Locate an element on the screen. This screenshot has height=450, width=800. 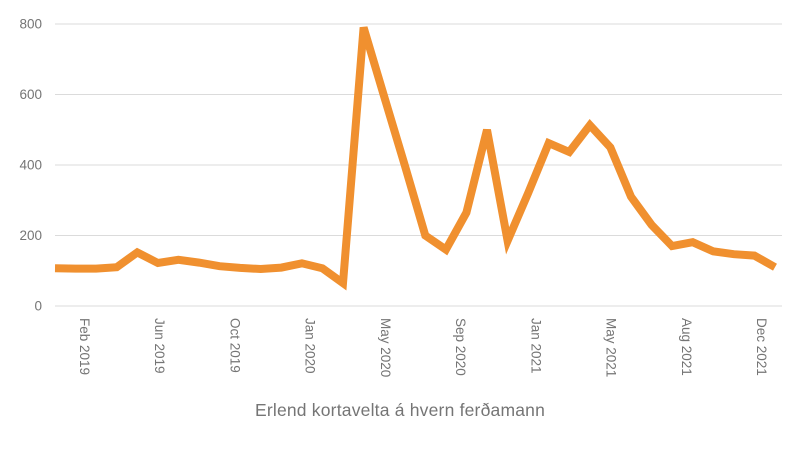
y-tick-label: 600 is located at coordinates (30, 94).